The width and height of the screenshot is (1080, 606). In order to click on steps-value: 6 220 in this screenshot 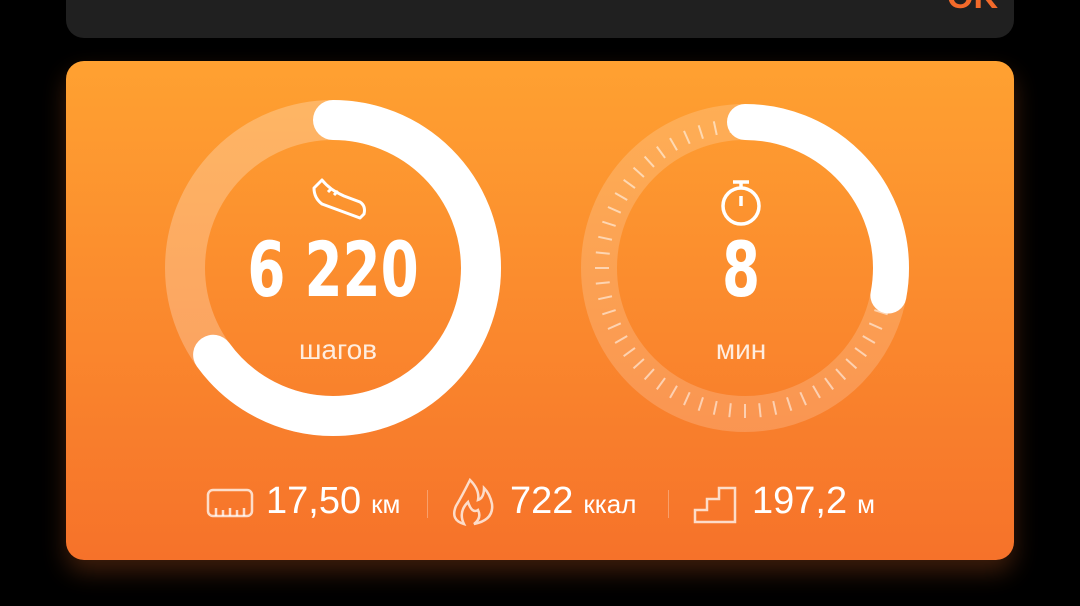, I will do `click(333, 269)`.